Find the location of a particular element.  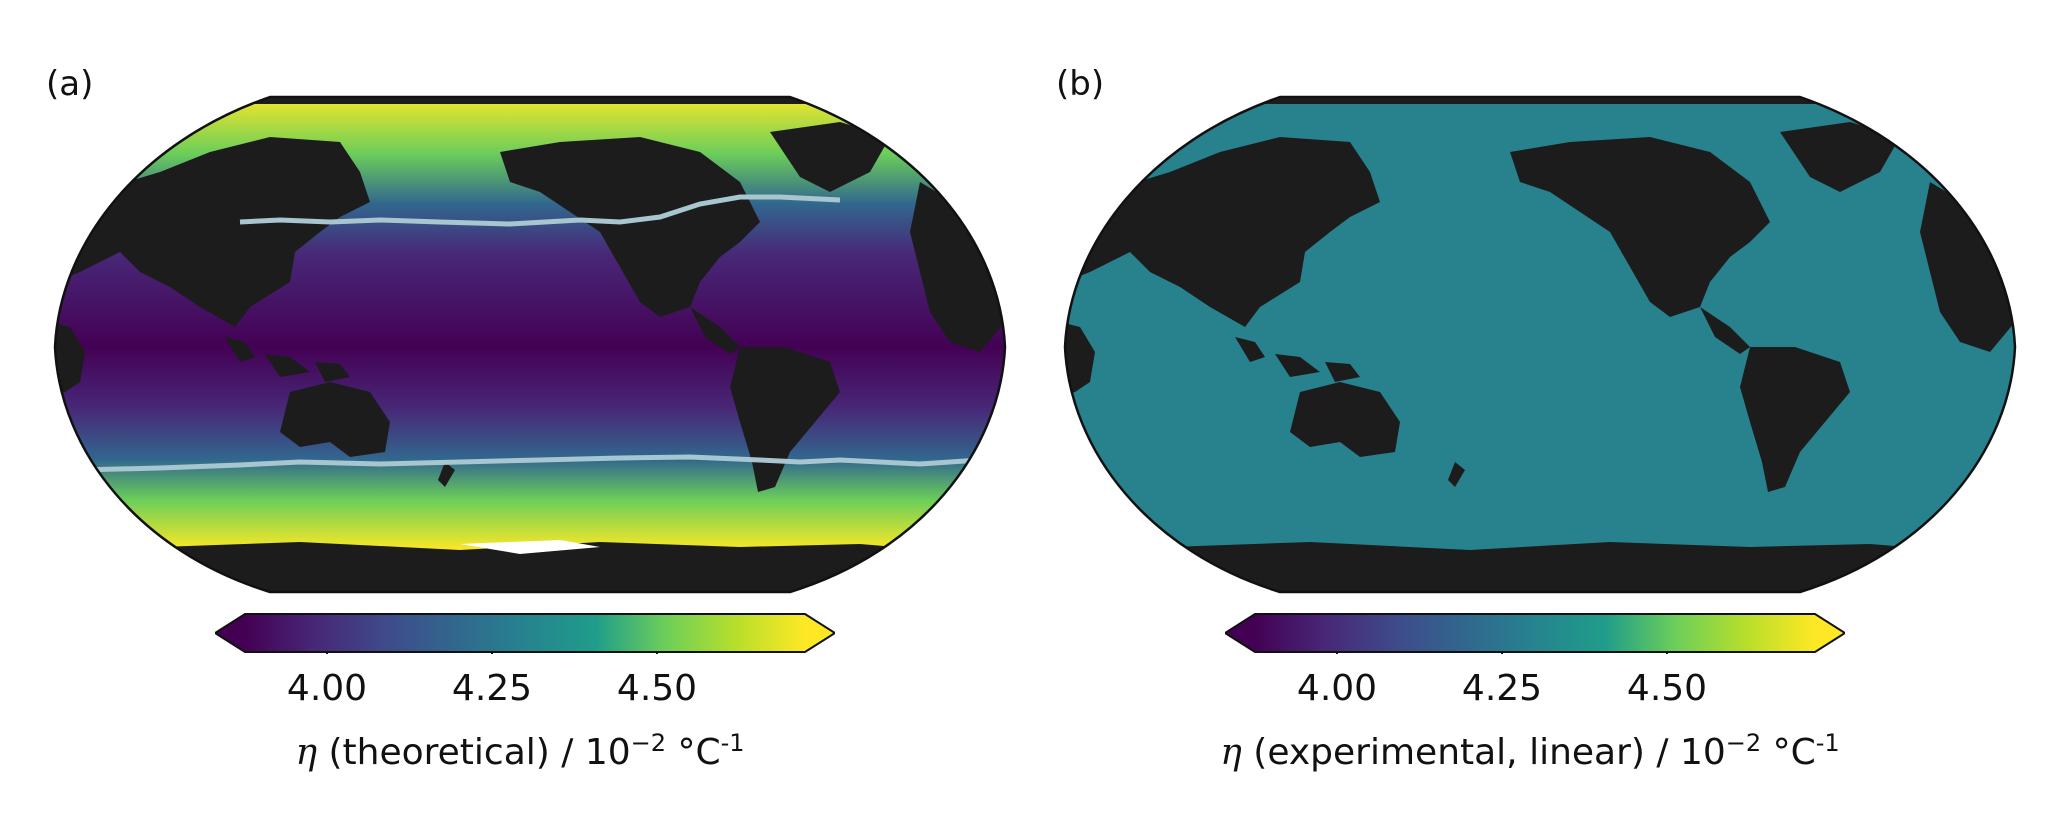

panel-label: (a) is located at coordinates (70, 84).